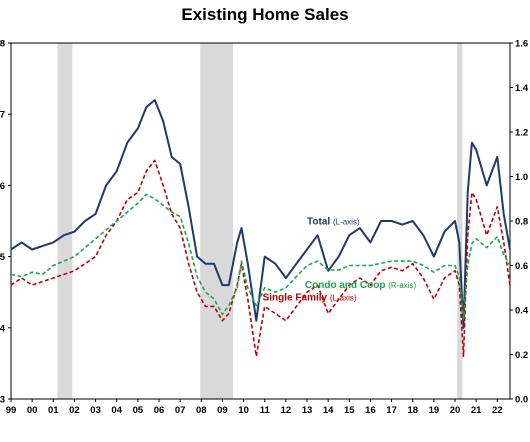 This screenshot has width=530, height=442. What do you see at coordinates (11, 410) in the screenshot?
I see `x-tick-label: 99` at bounding box center [11, 410].